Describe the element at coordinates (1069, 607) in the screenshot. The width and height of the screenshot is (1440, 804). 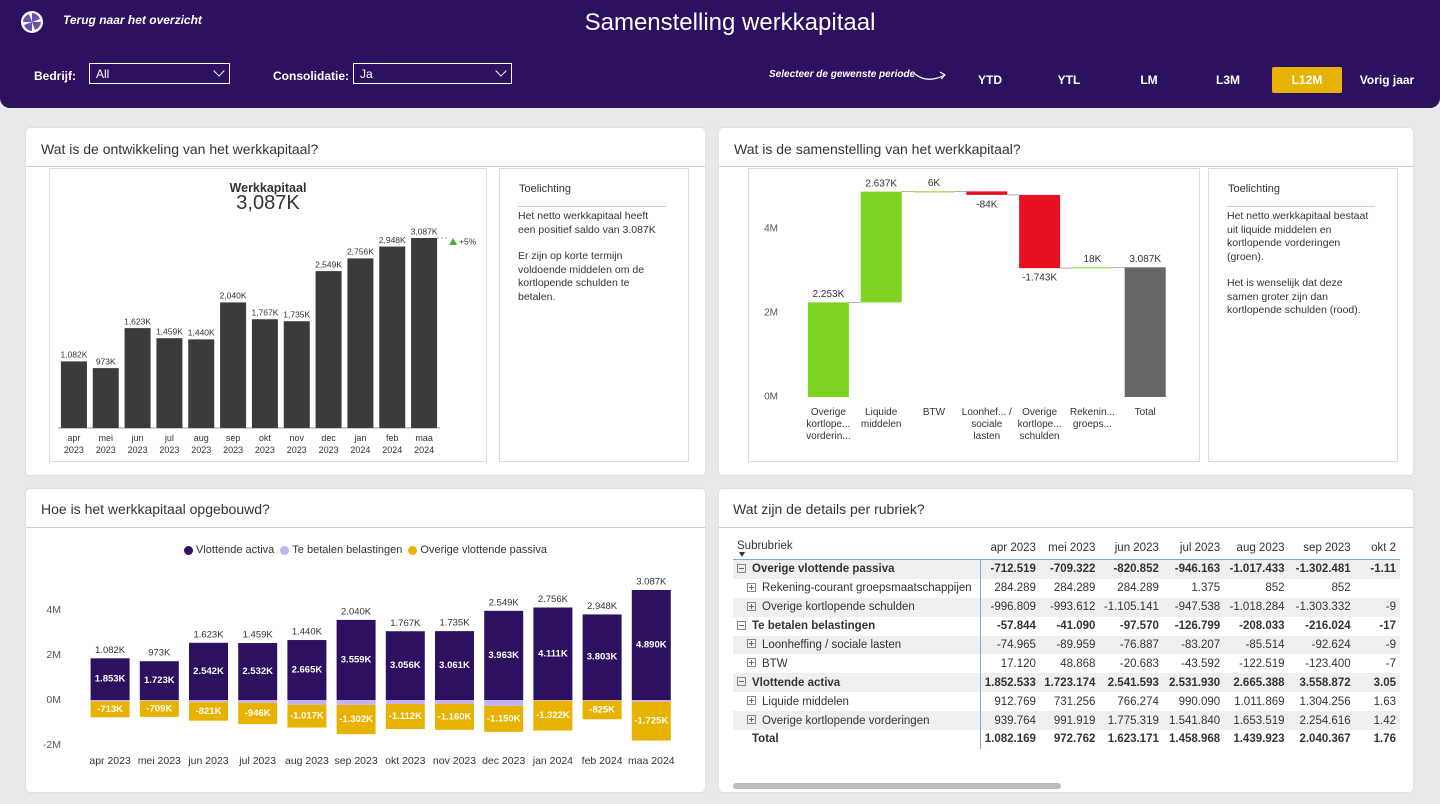
I see `cell: -993.612` at that location.